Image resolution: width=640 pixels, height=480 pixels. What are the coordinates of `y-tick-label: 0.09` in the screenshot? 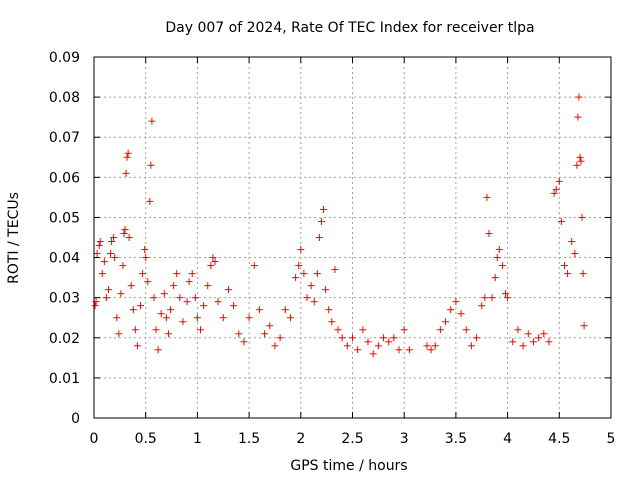 It's located at (64, 58).